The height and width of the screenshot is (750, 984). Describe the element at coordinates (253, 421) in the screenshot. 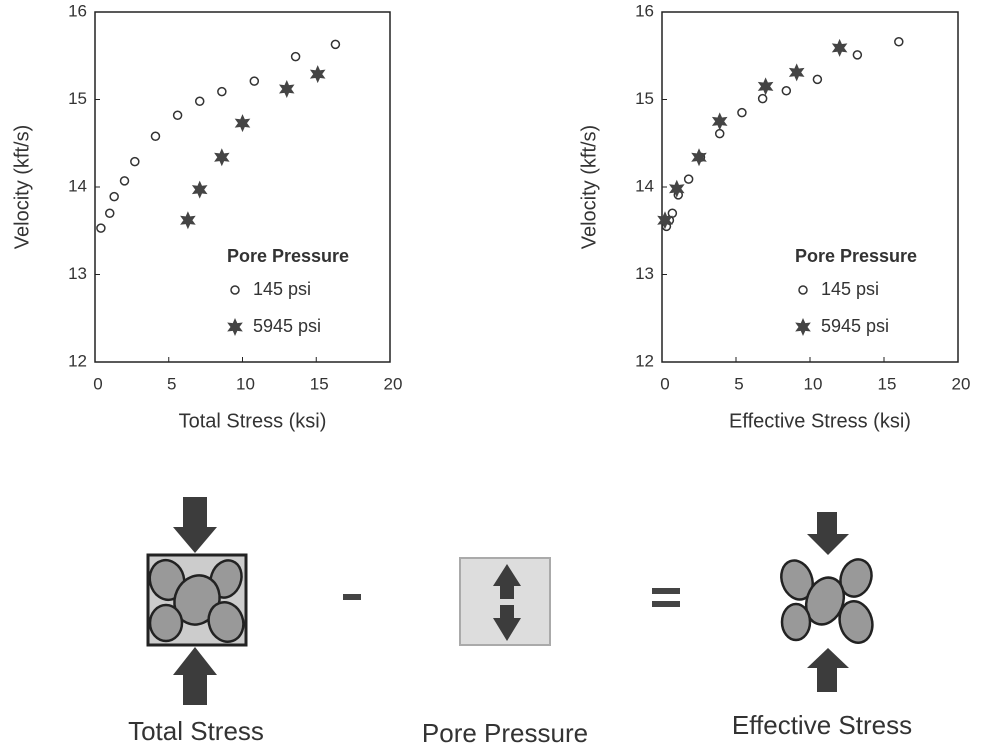

I see `x-axis-label: Total Stress (ksi)` at that location.